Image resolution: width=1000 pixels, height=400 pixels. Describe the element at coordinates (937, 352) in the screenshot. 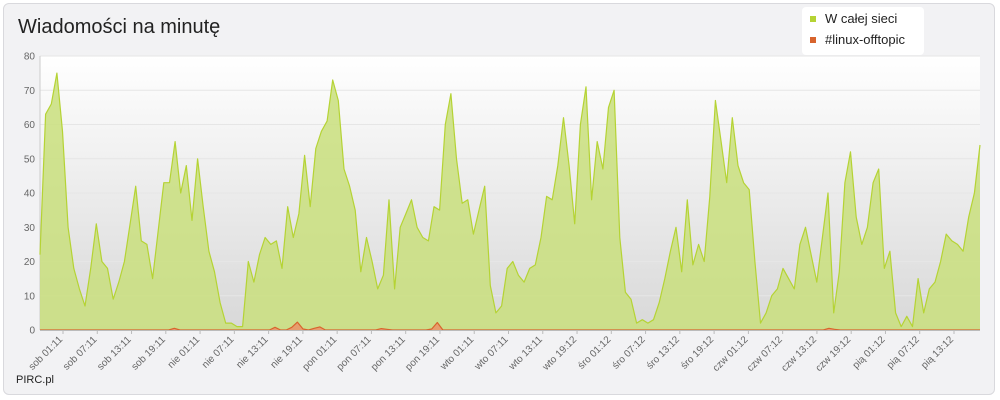

I see `x-tick-label: pią 13:12` at that location.